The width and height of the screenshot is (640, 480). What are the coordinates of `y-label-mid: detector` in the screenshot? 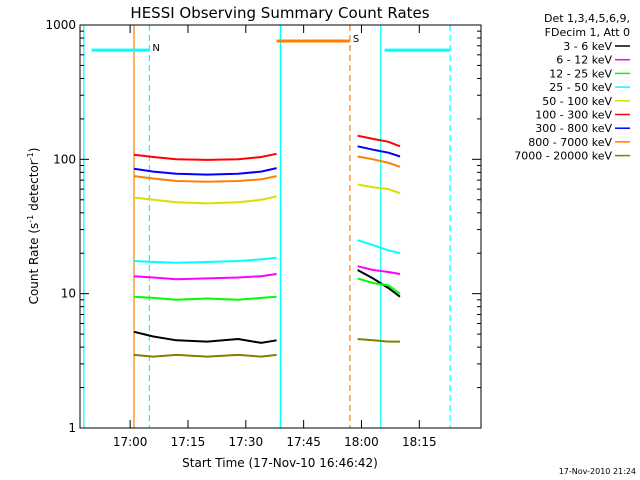 It's located at (34, 187).